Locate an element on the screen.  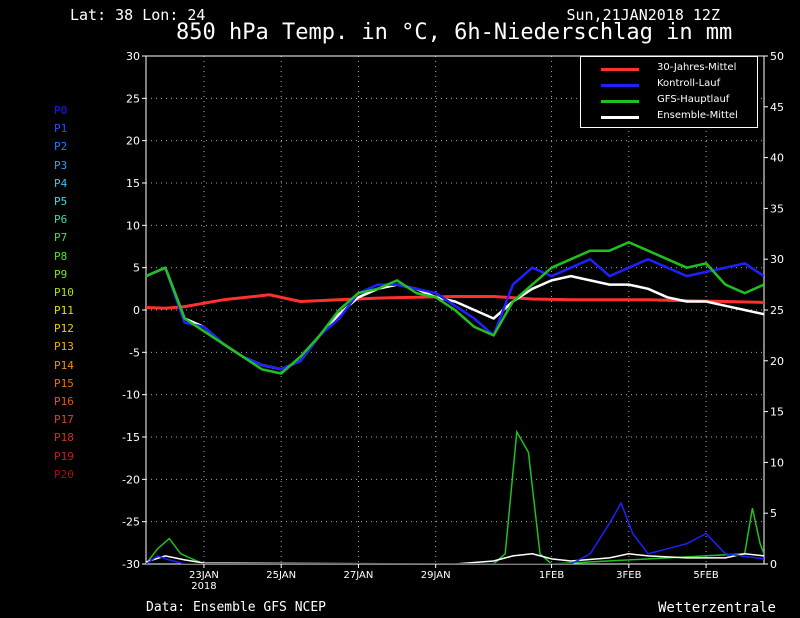
x-tick-label: 25JAN is located at coordinates (281, 575).